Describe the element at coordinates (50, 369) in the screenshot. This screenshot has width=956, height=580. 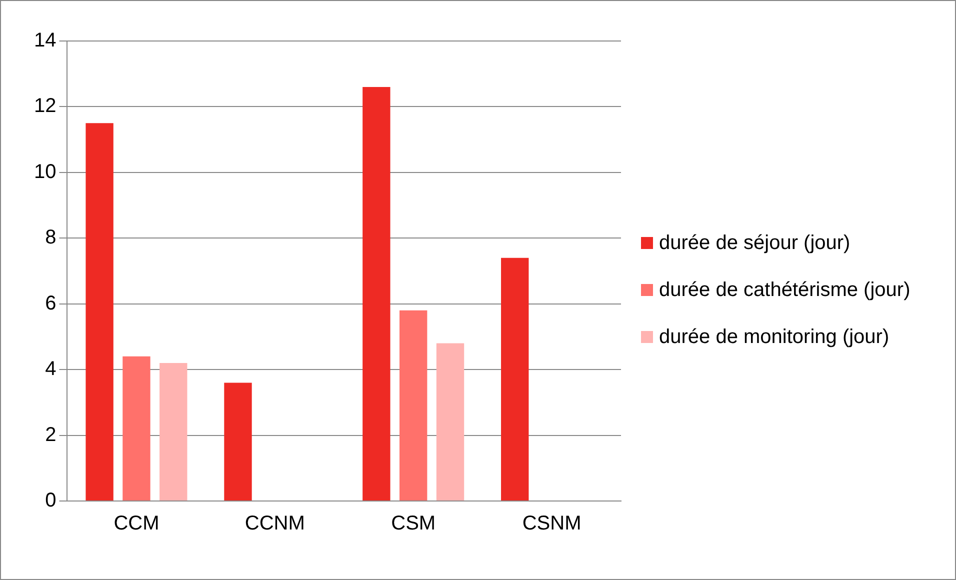
I see `y-tick-label: 4` at that location.